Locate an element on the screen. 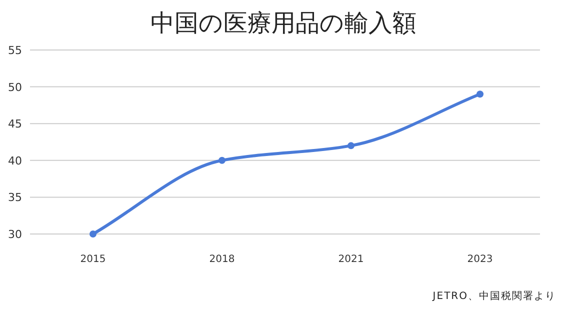 This screenshot has width=567, height=311. x-tick-label: 2023 is located at coordinates (480, 259).